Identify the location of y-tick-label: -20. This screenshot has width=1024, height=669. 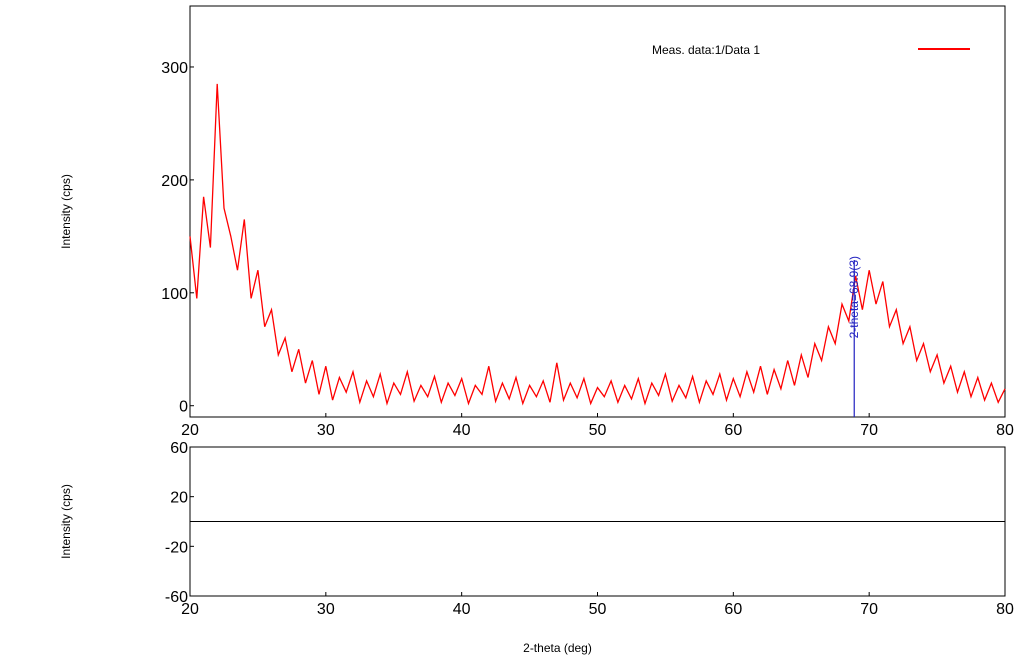
(176, 547).